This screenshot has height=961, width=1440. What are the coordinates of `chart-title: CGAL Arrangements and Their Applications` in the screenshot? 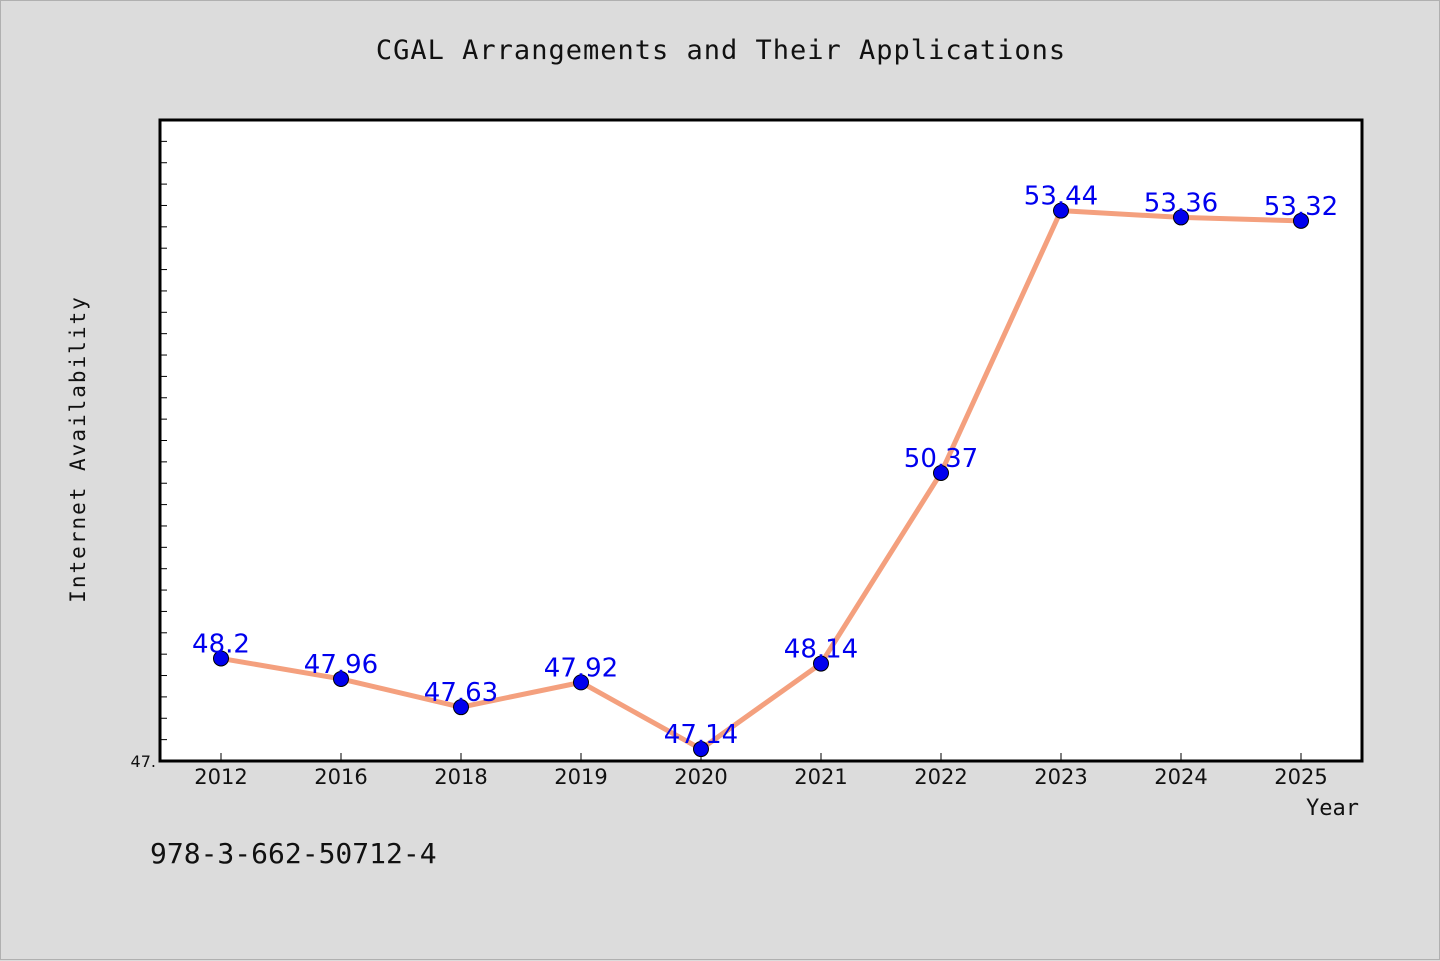 It's located at (721, 50).